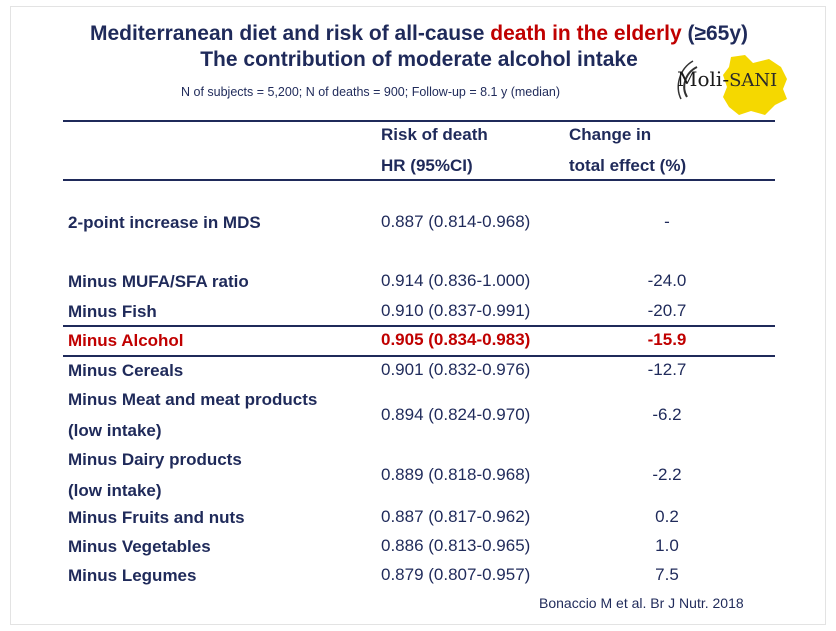 The height and width of the screenshot is (631, 836). Describe the element at coordinates (434, 134) in the screenshot. I see `column-header-risk-line1: Risk of death` at that location.